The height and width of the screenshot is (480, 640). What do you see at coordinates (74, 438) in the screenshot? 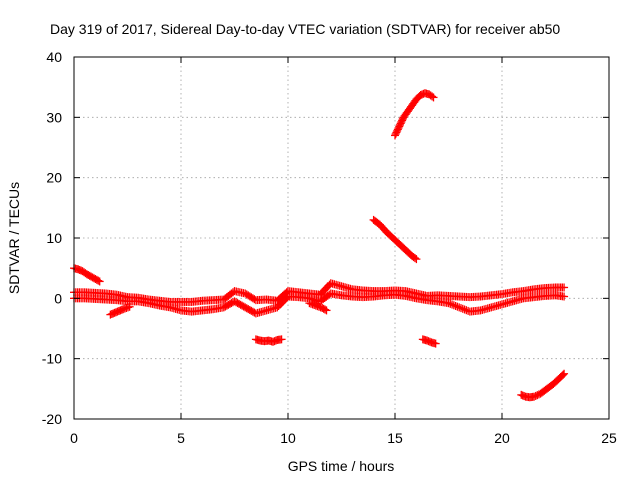
I see `x-tick-label: 0` at bounding box center [74, 438].